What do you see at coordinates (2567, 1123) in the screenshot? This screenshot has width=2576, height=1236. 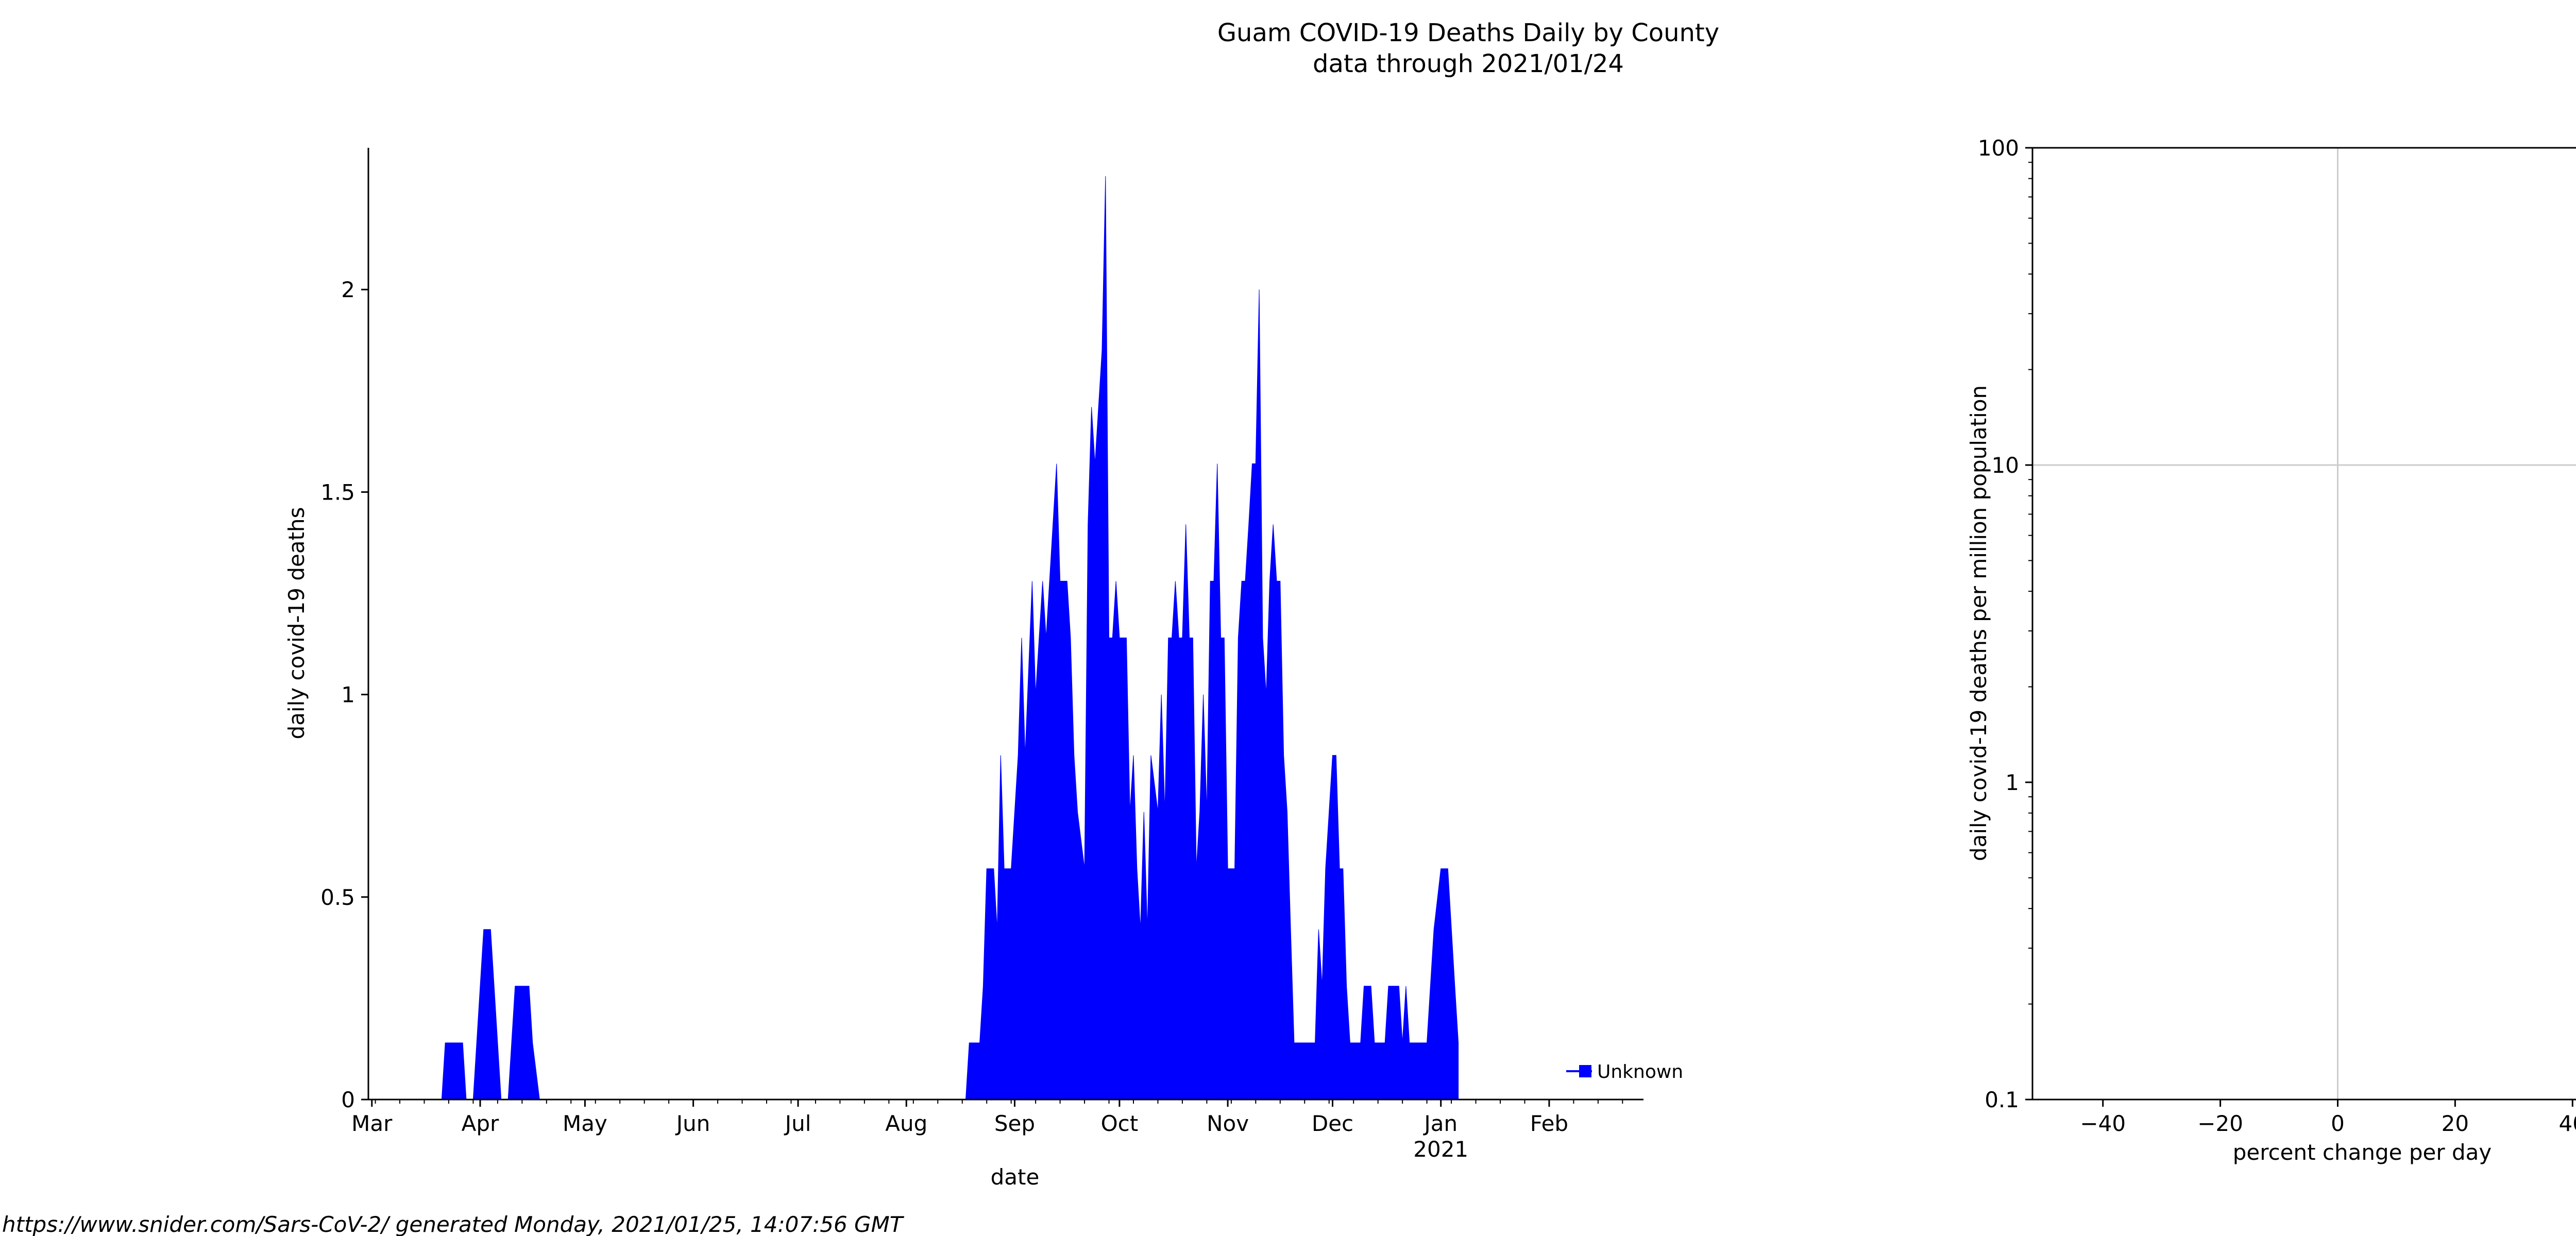 I see `right-x-tick-label: 40` at bounding box center [2567, 1123].